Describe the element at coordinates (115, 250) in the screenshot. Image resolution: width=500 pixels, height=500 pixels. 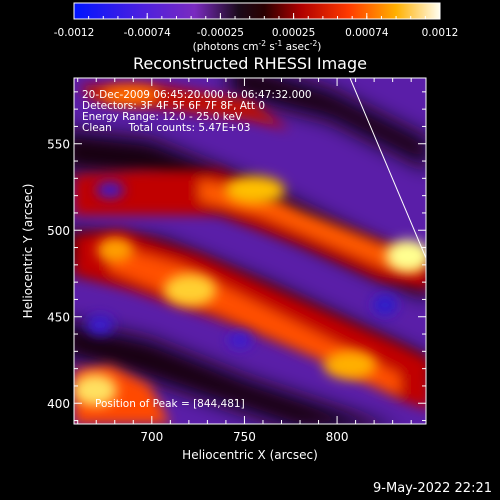
I see `hotspot-c` at that location.